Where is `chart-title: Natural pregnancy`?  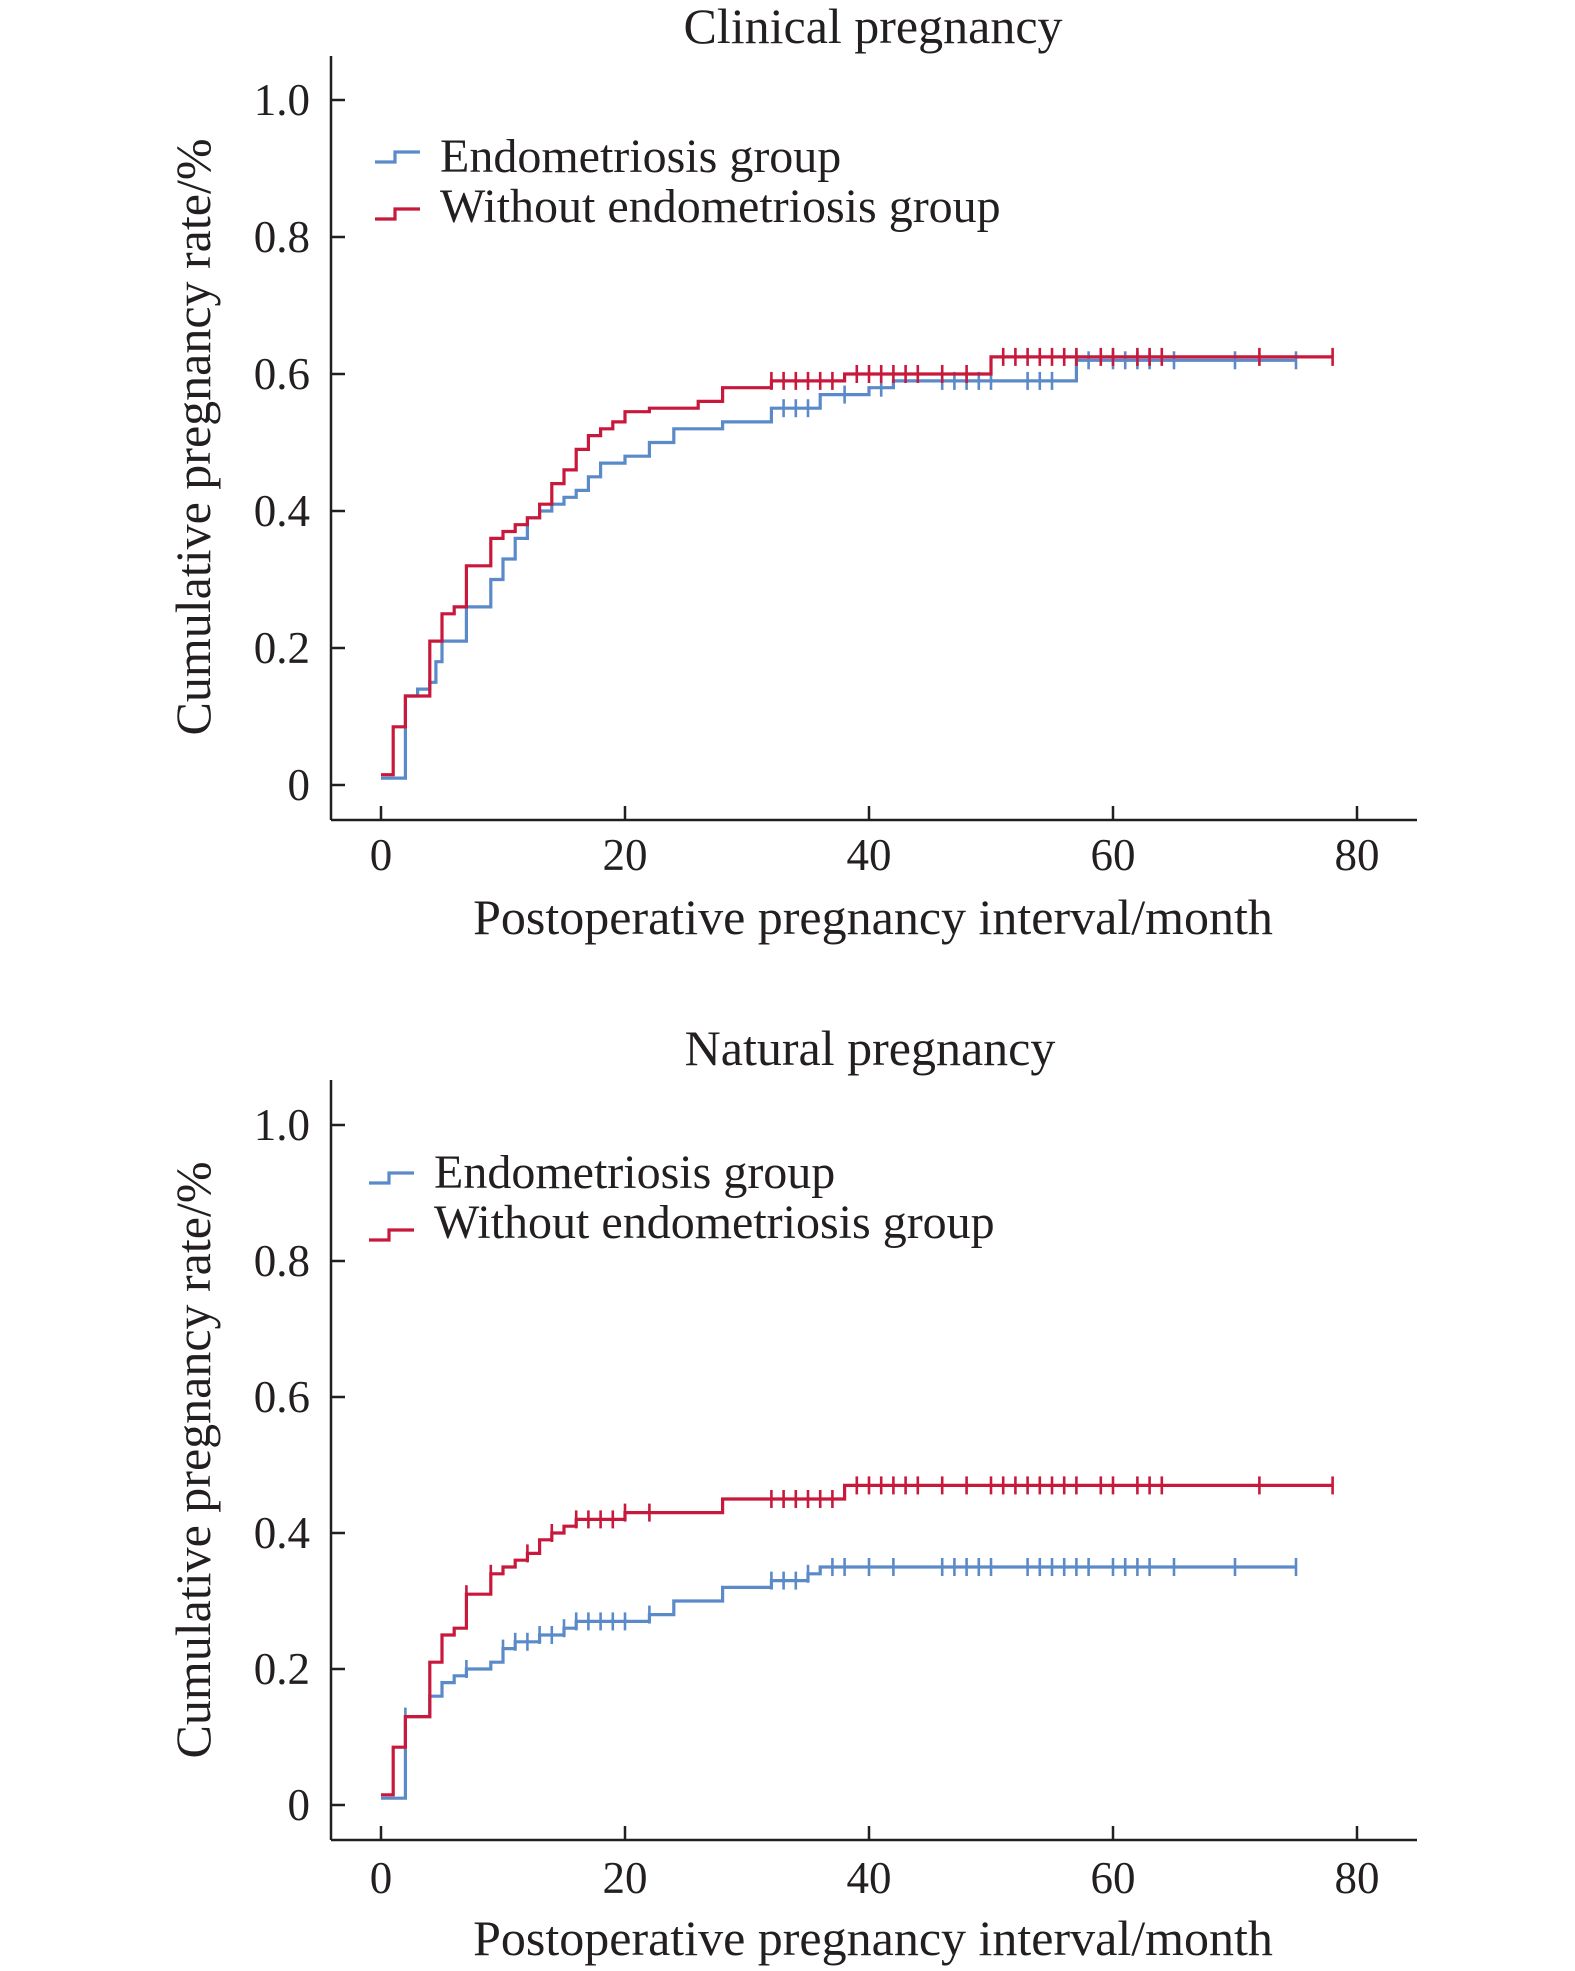
chart-title: Natural pregnancy is located at coordinates (870, 1048).